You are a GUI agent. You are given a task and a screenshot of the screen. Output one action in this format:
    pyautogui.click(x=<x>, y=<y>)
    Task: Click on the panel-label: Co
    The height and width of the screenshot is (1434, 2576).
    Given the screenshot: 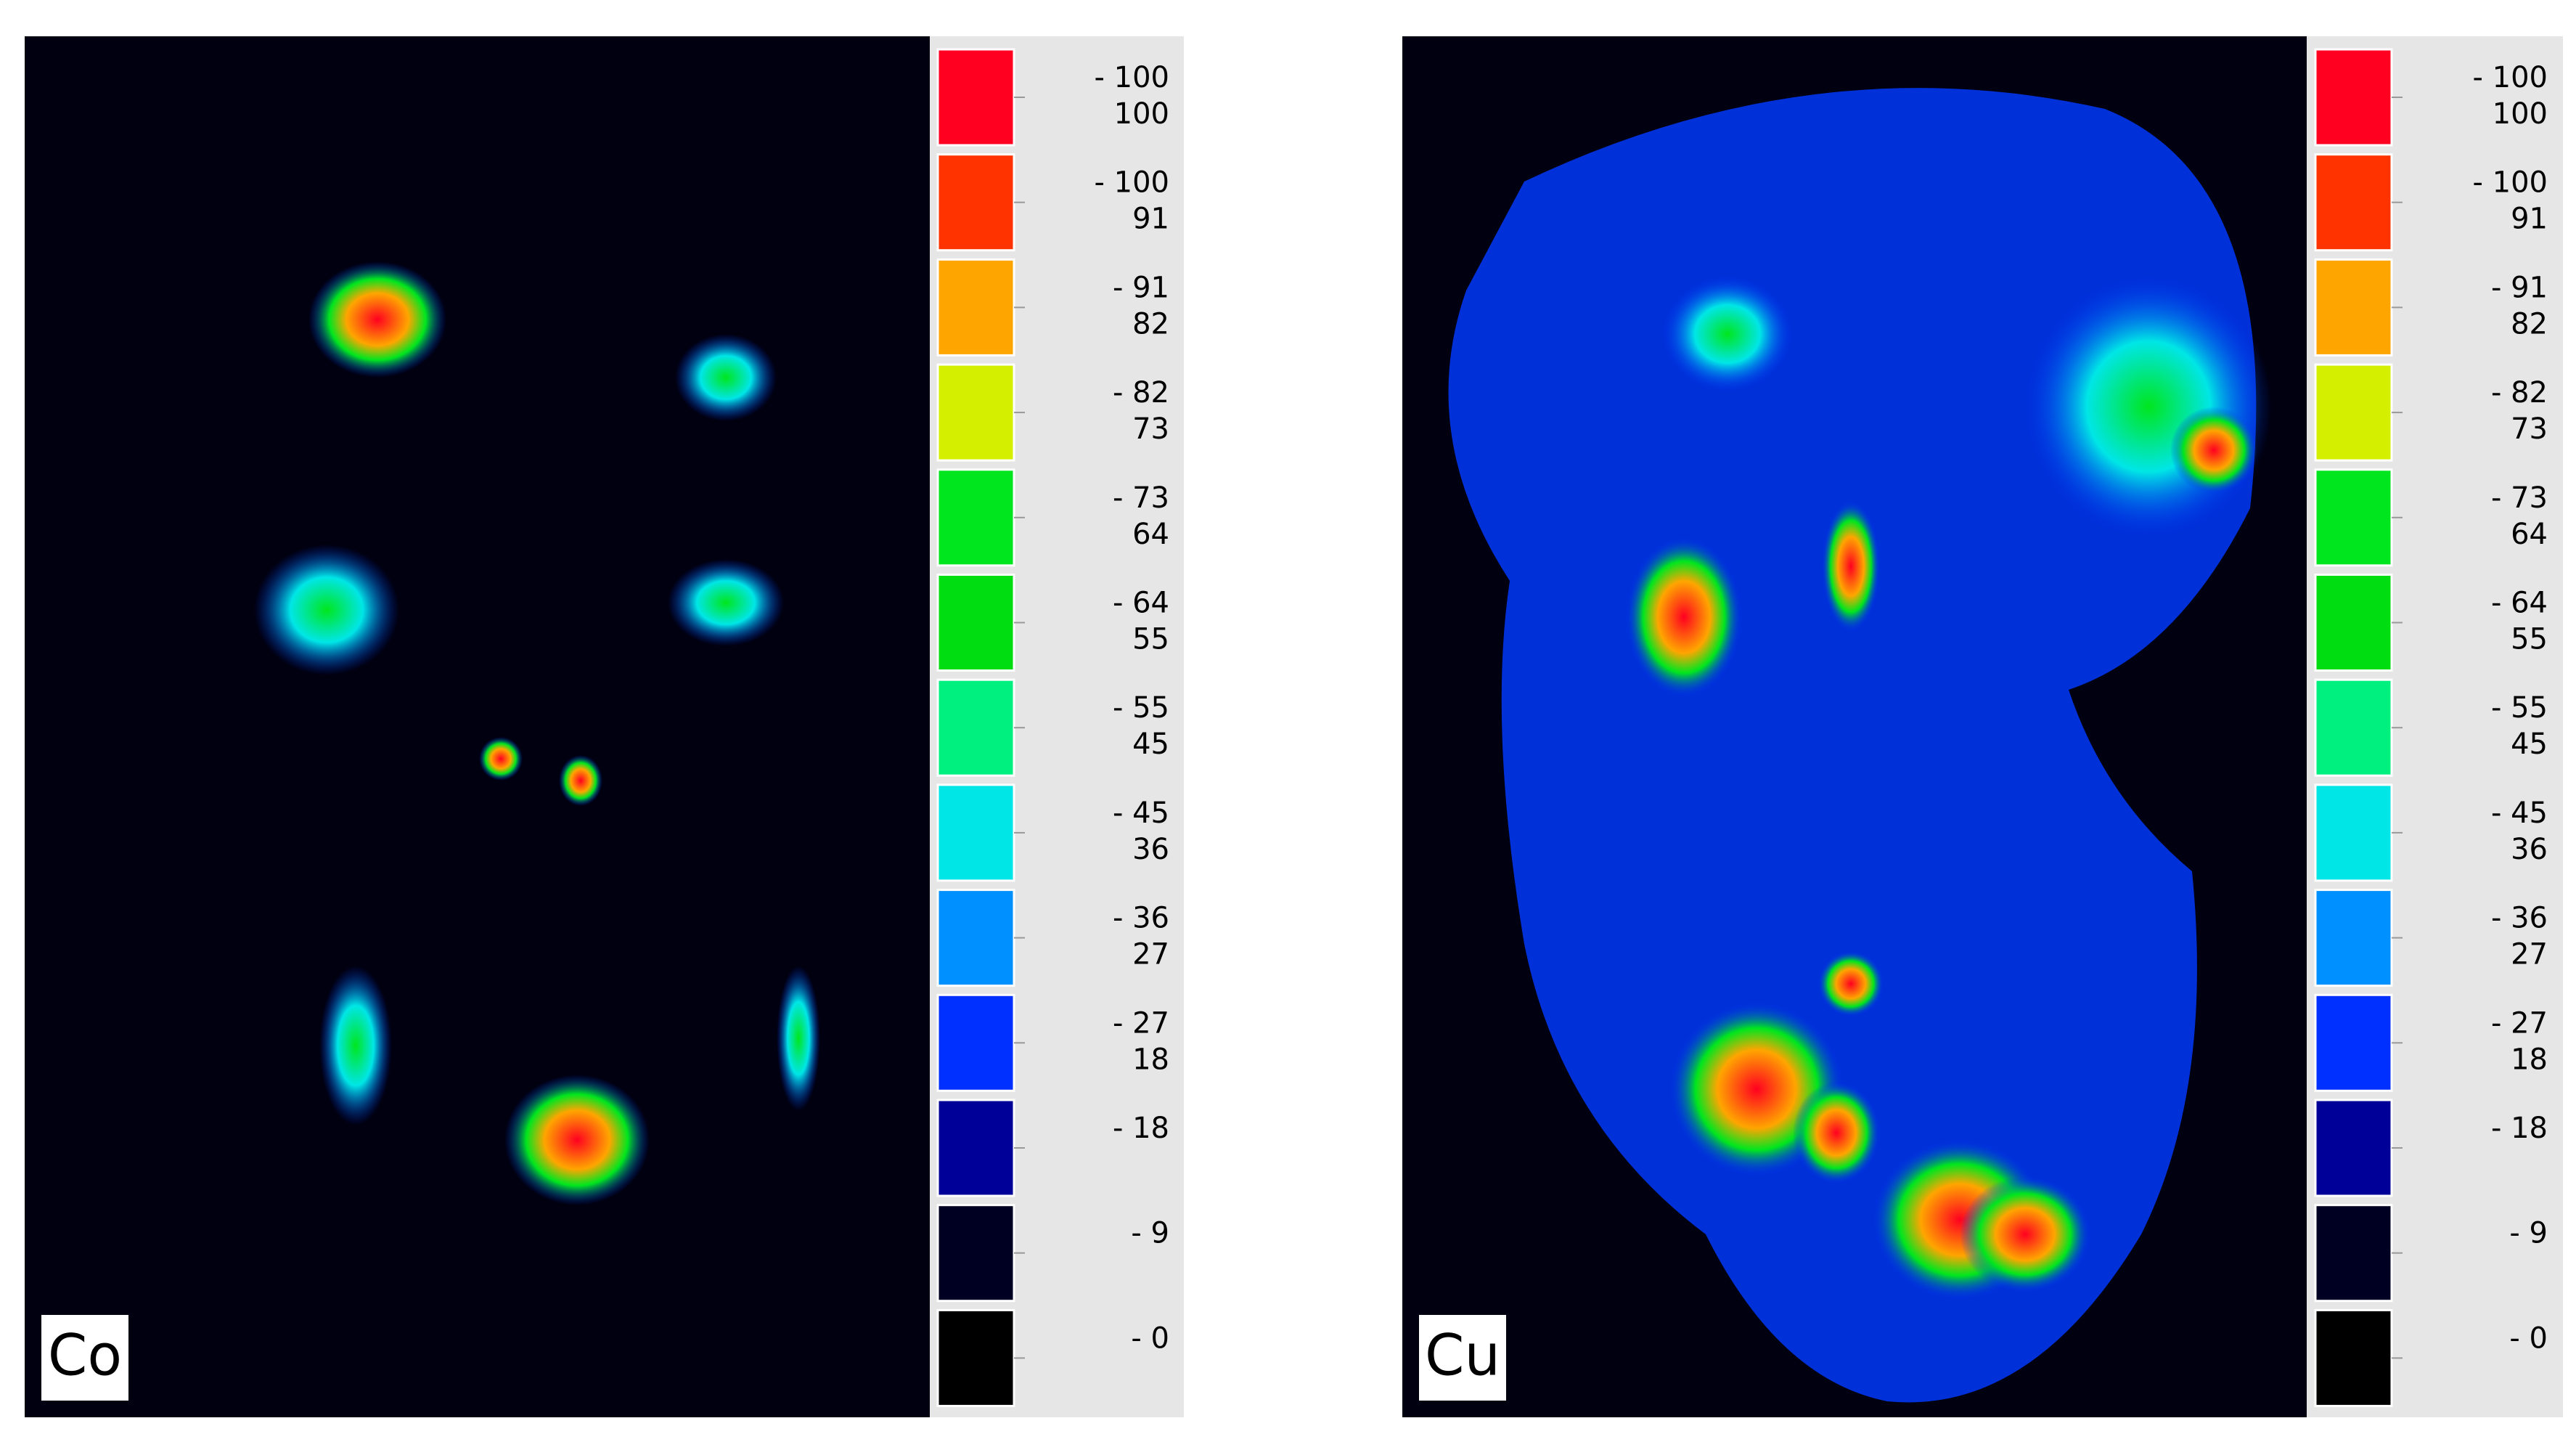 What is the action you would take?
    pyautogui.click(x=85, y=1355)
    